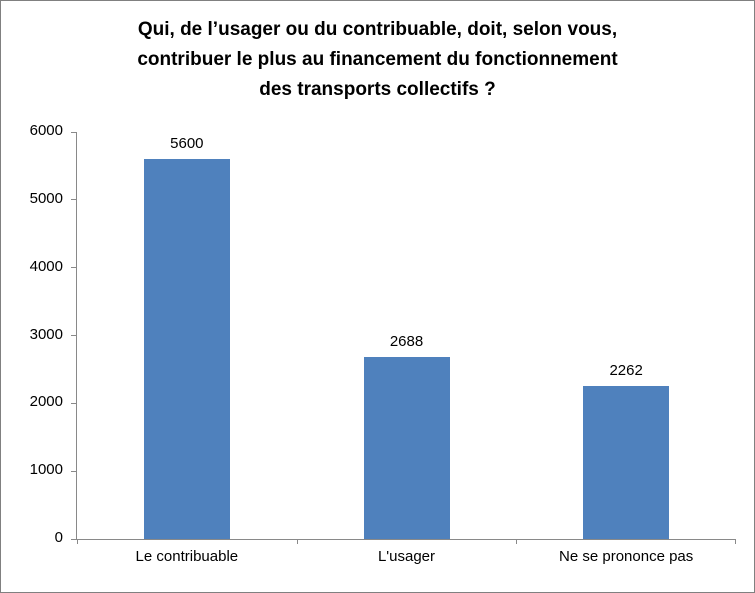 The width and height of the screenshot is (755, 593). Describe the element at coordinates (187, 556) in the screenshot. I see `x-axis-category-label: Le contribuable` at that location.